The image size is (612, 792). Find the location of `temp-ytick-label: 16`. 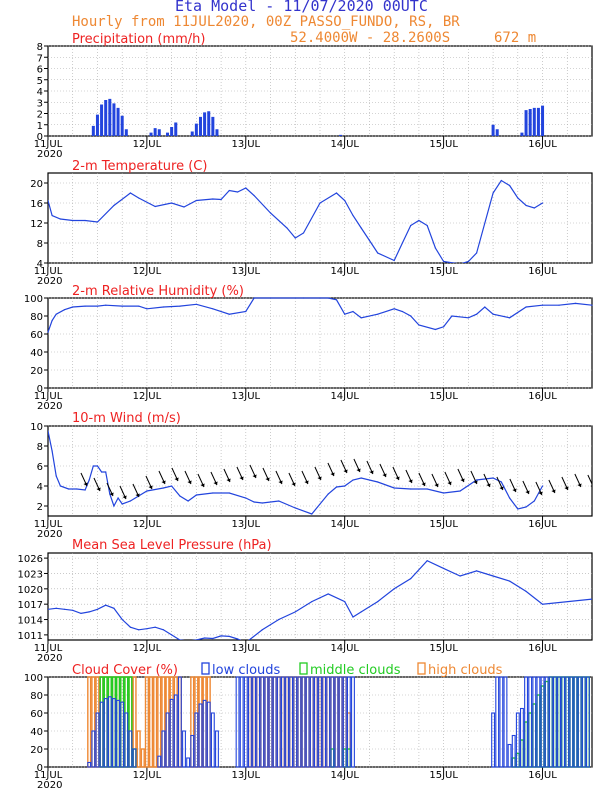

temp-ytick-label: 16 is located at coordinates (36, 204).